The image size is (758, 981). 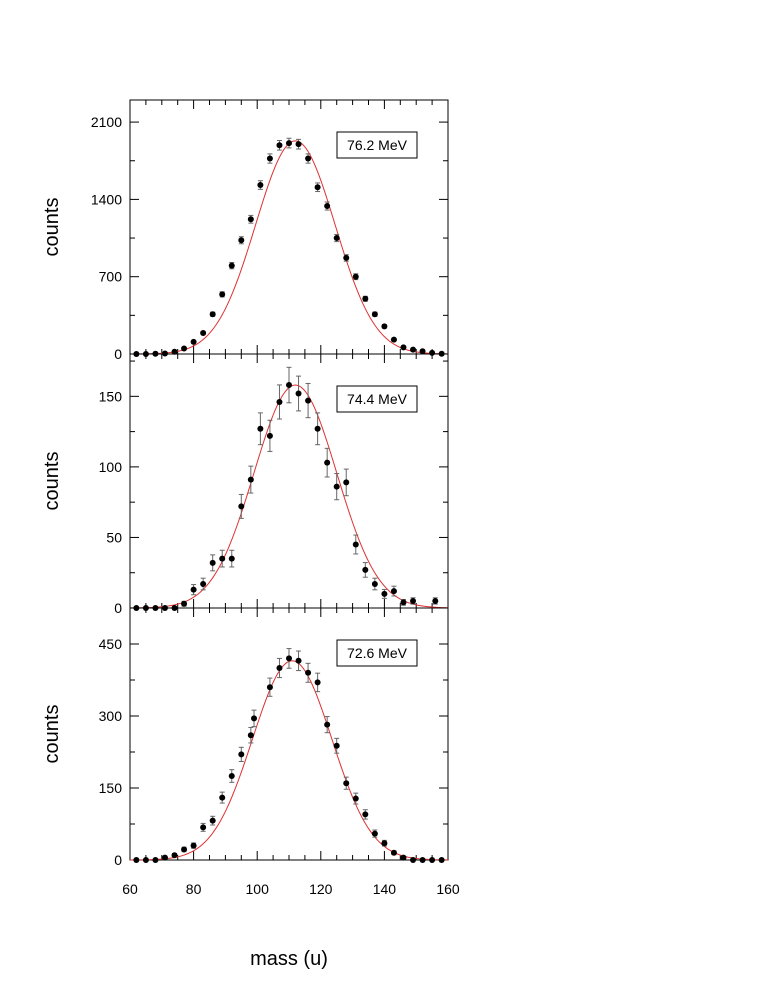 What do you see at coordinates (377, 399) in the screenshot?
I see `energy-label: 74.4 MeV` at bounding box center [377, 399].